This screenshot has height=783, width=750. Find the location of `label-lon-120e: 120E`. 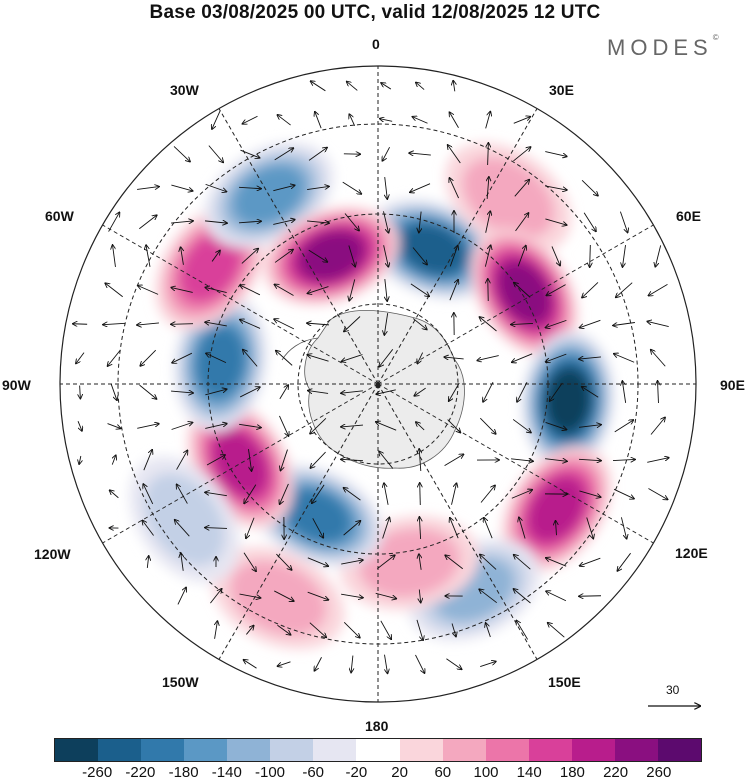

label-lon-120e: 120E is located at coordinates (691, 553).